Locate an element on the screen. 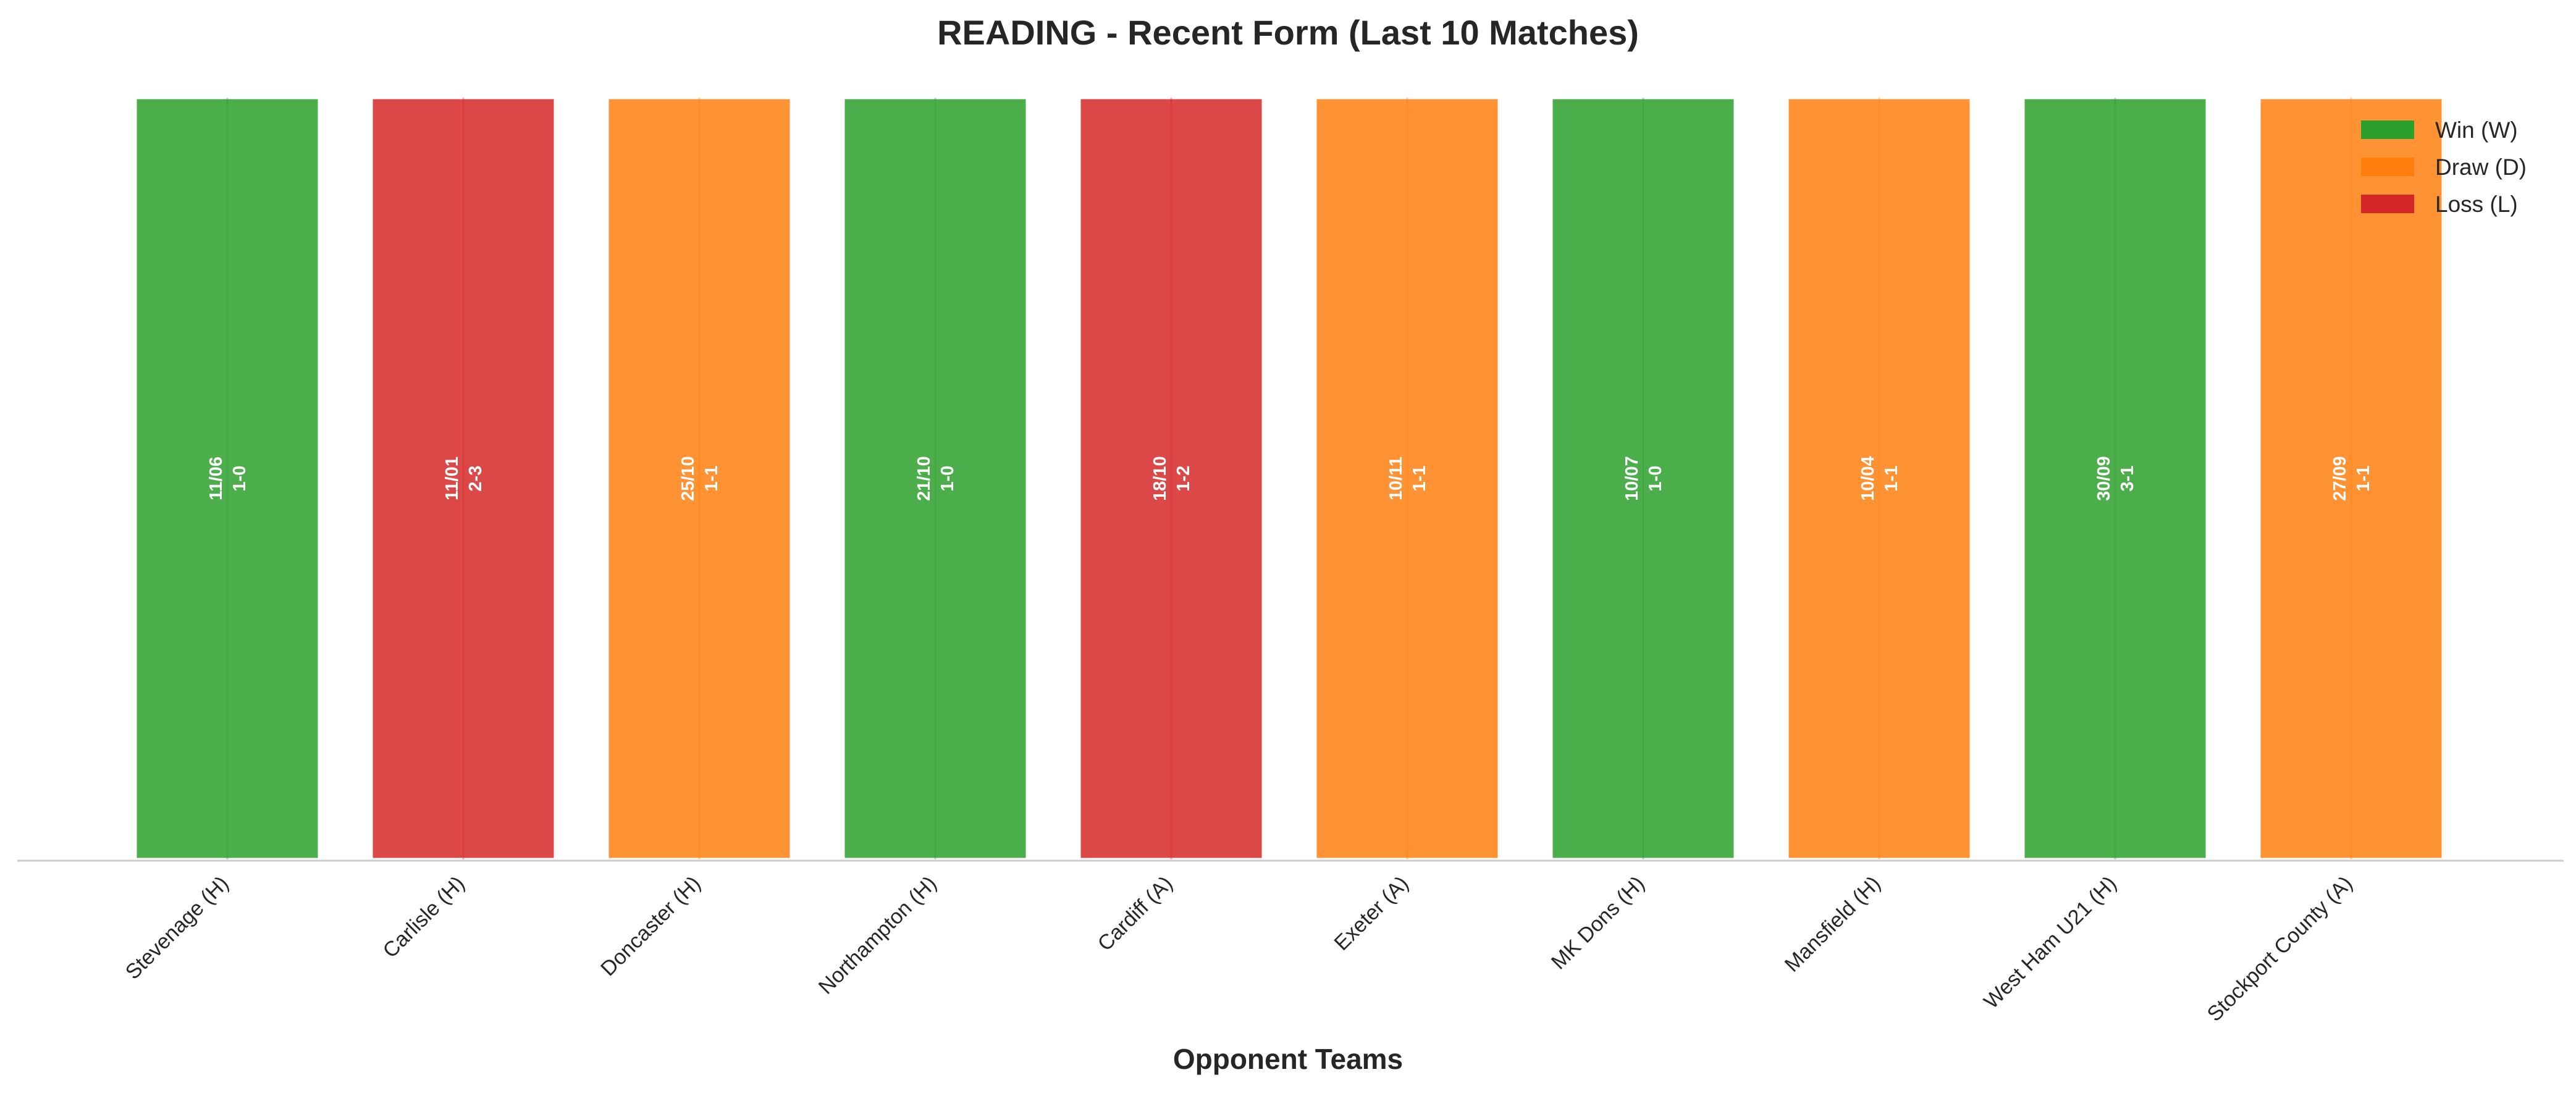  bar-date-label: 30/09 is located at coordinates (2104, 479).